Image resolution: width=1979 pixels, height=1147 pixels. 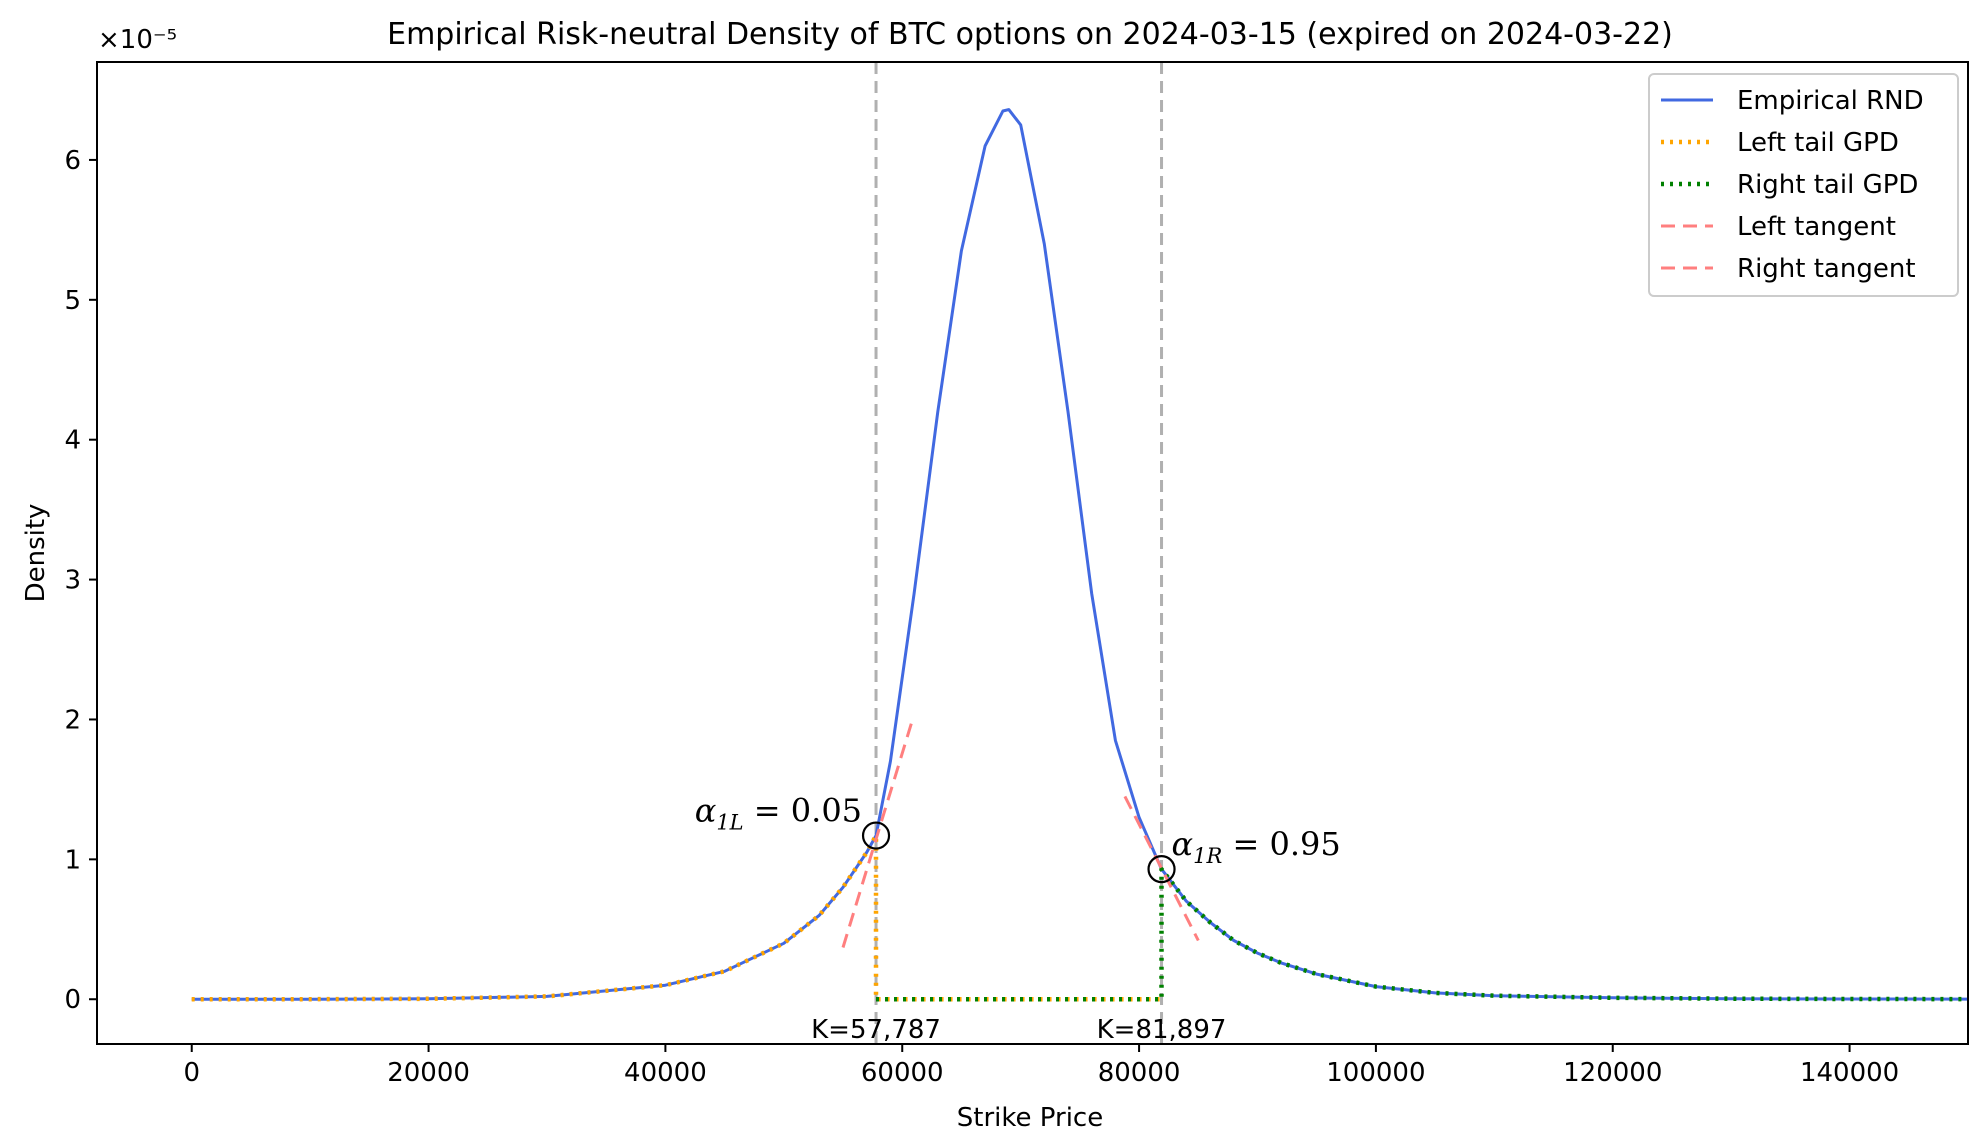 I want to click on legend-label-4: Left tangent, so click(x=1816, y=227).